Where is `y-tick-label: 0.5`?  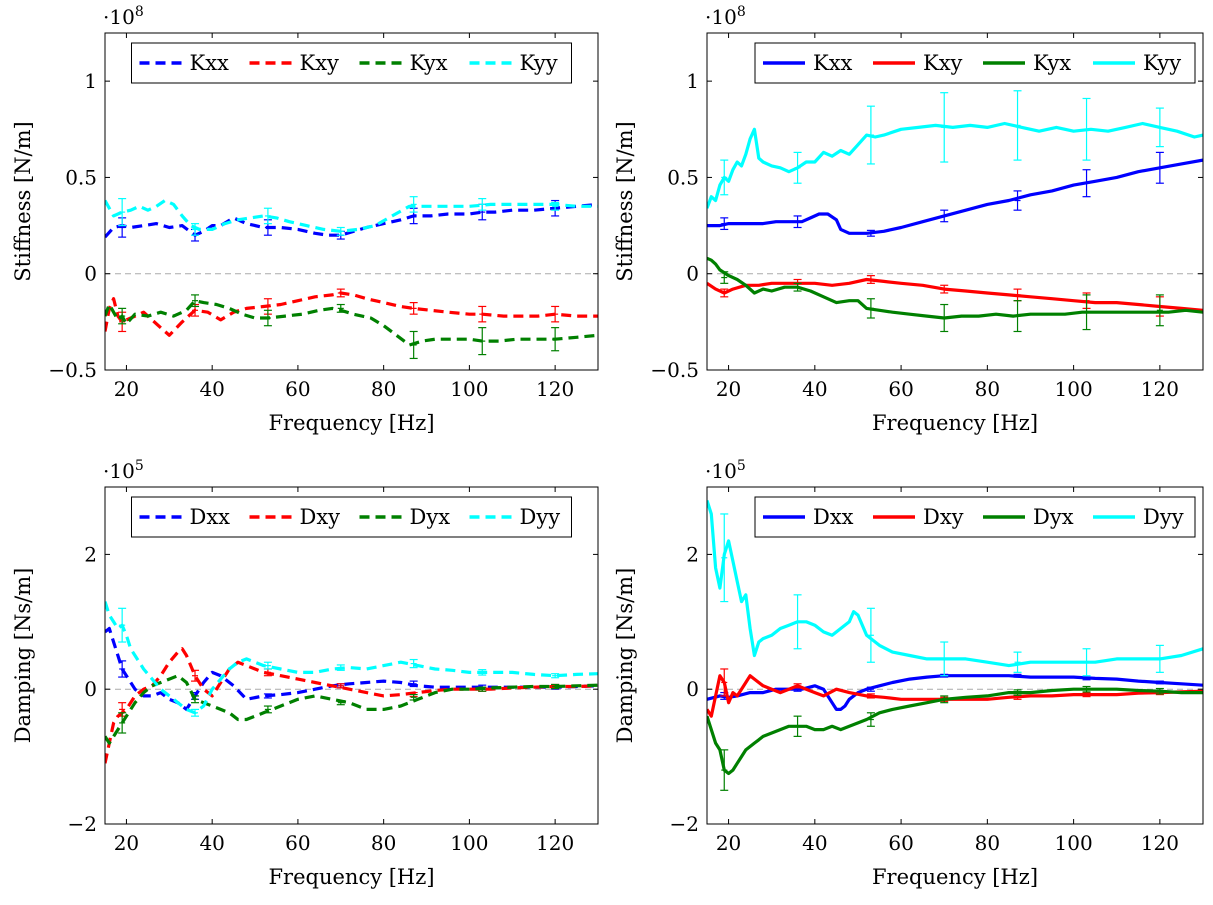
y-tick-label: 0.5 is located at coordinates (81, 177).